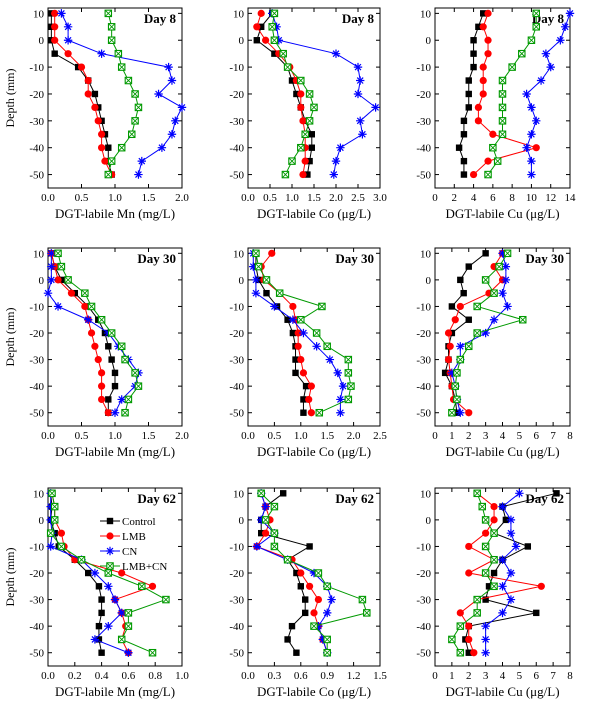  I want to click on x-tick-label: 8, so click(512, 198).